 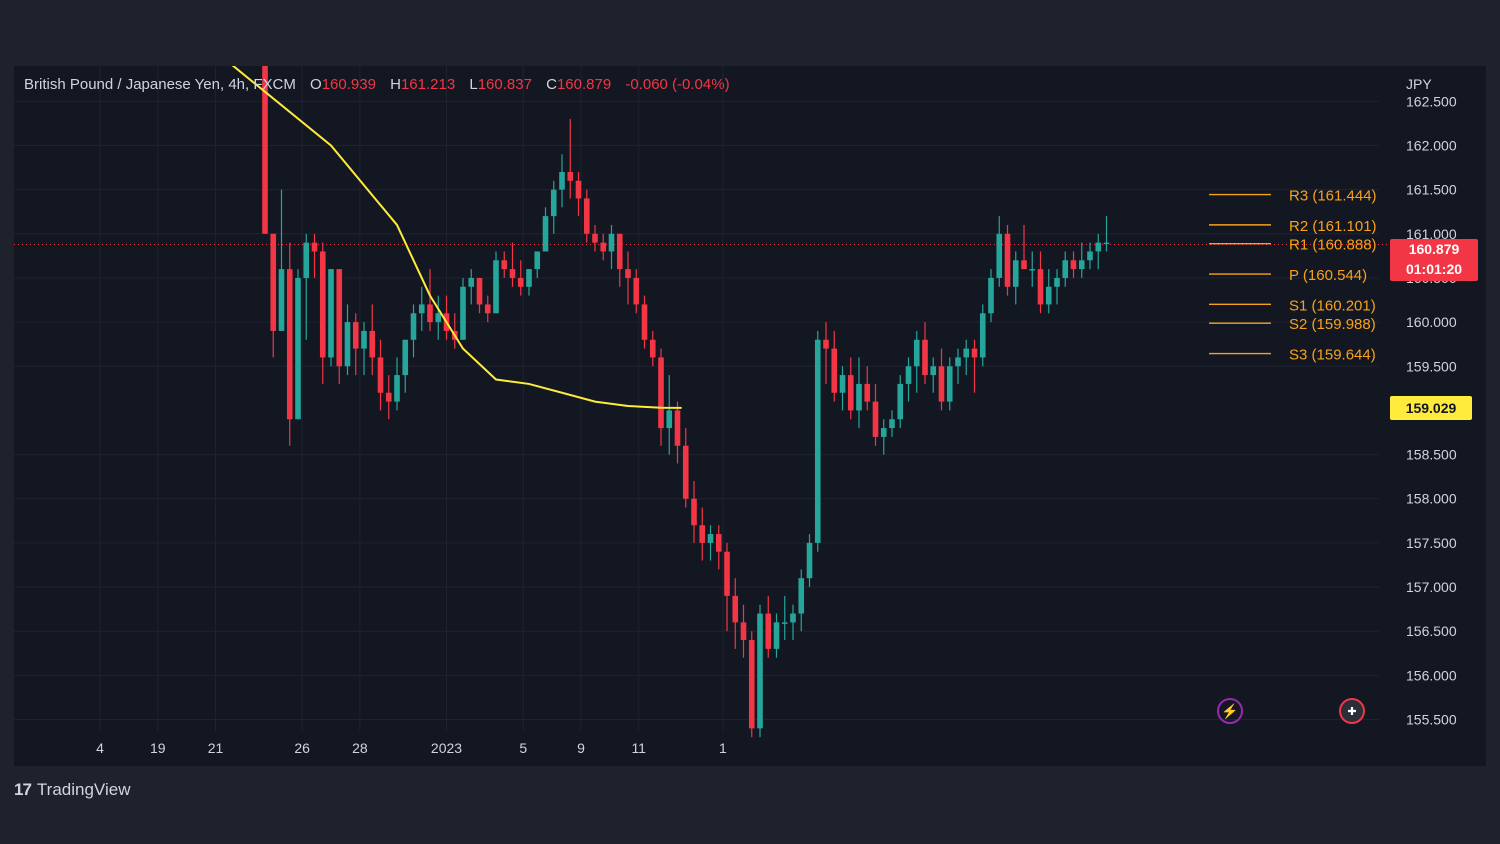 What do you see at coordinates (100, 748) in the screenshot?
I see `x-tick-label: 4` at bounding box center [100, 748].